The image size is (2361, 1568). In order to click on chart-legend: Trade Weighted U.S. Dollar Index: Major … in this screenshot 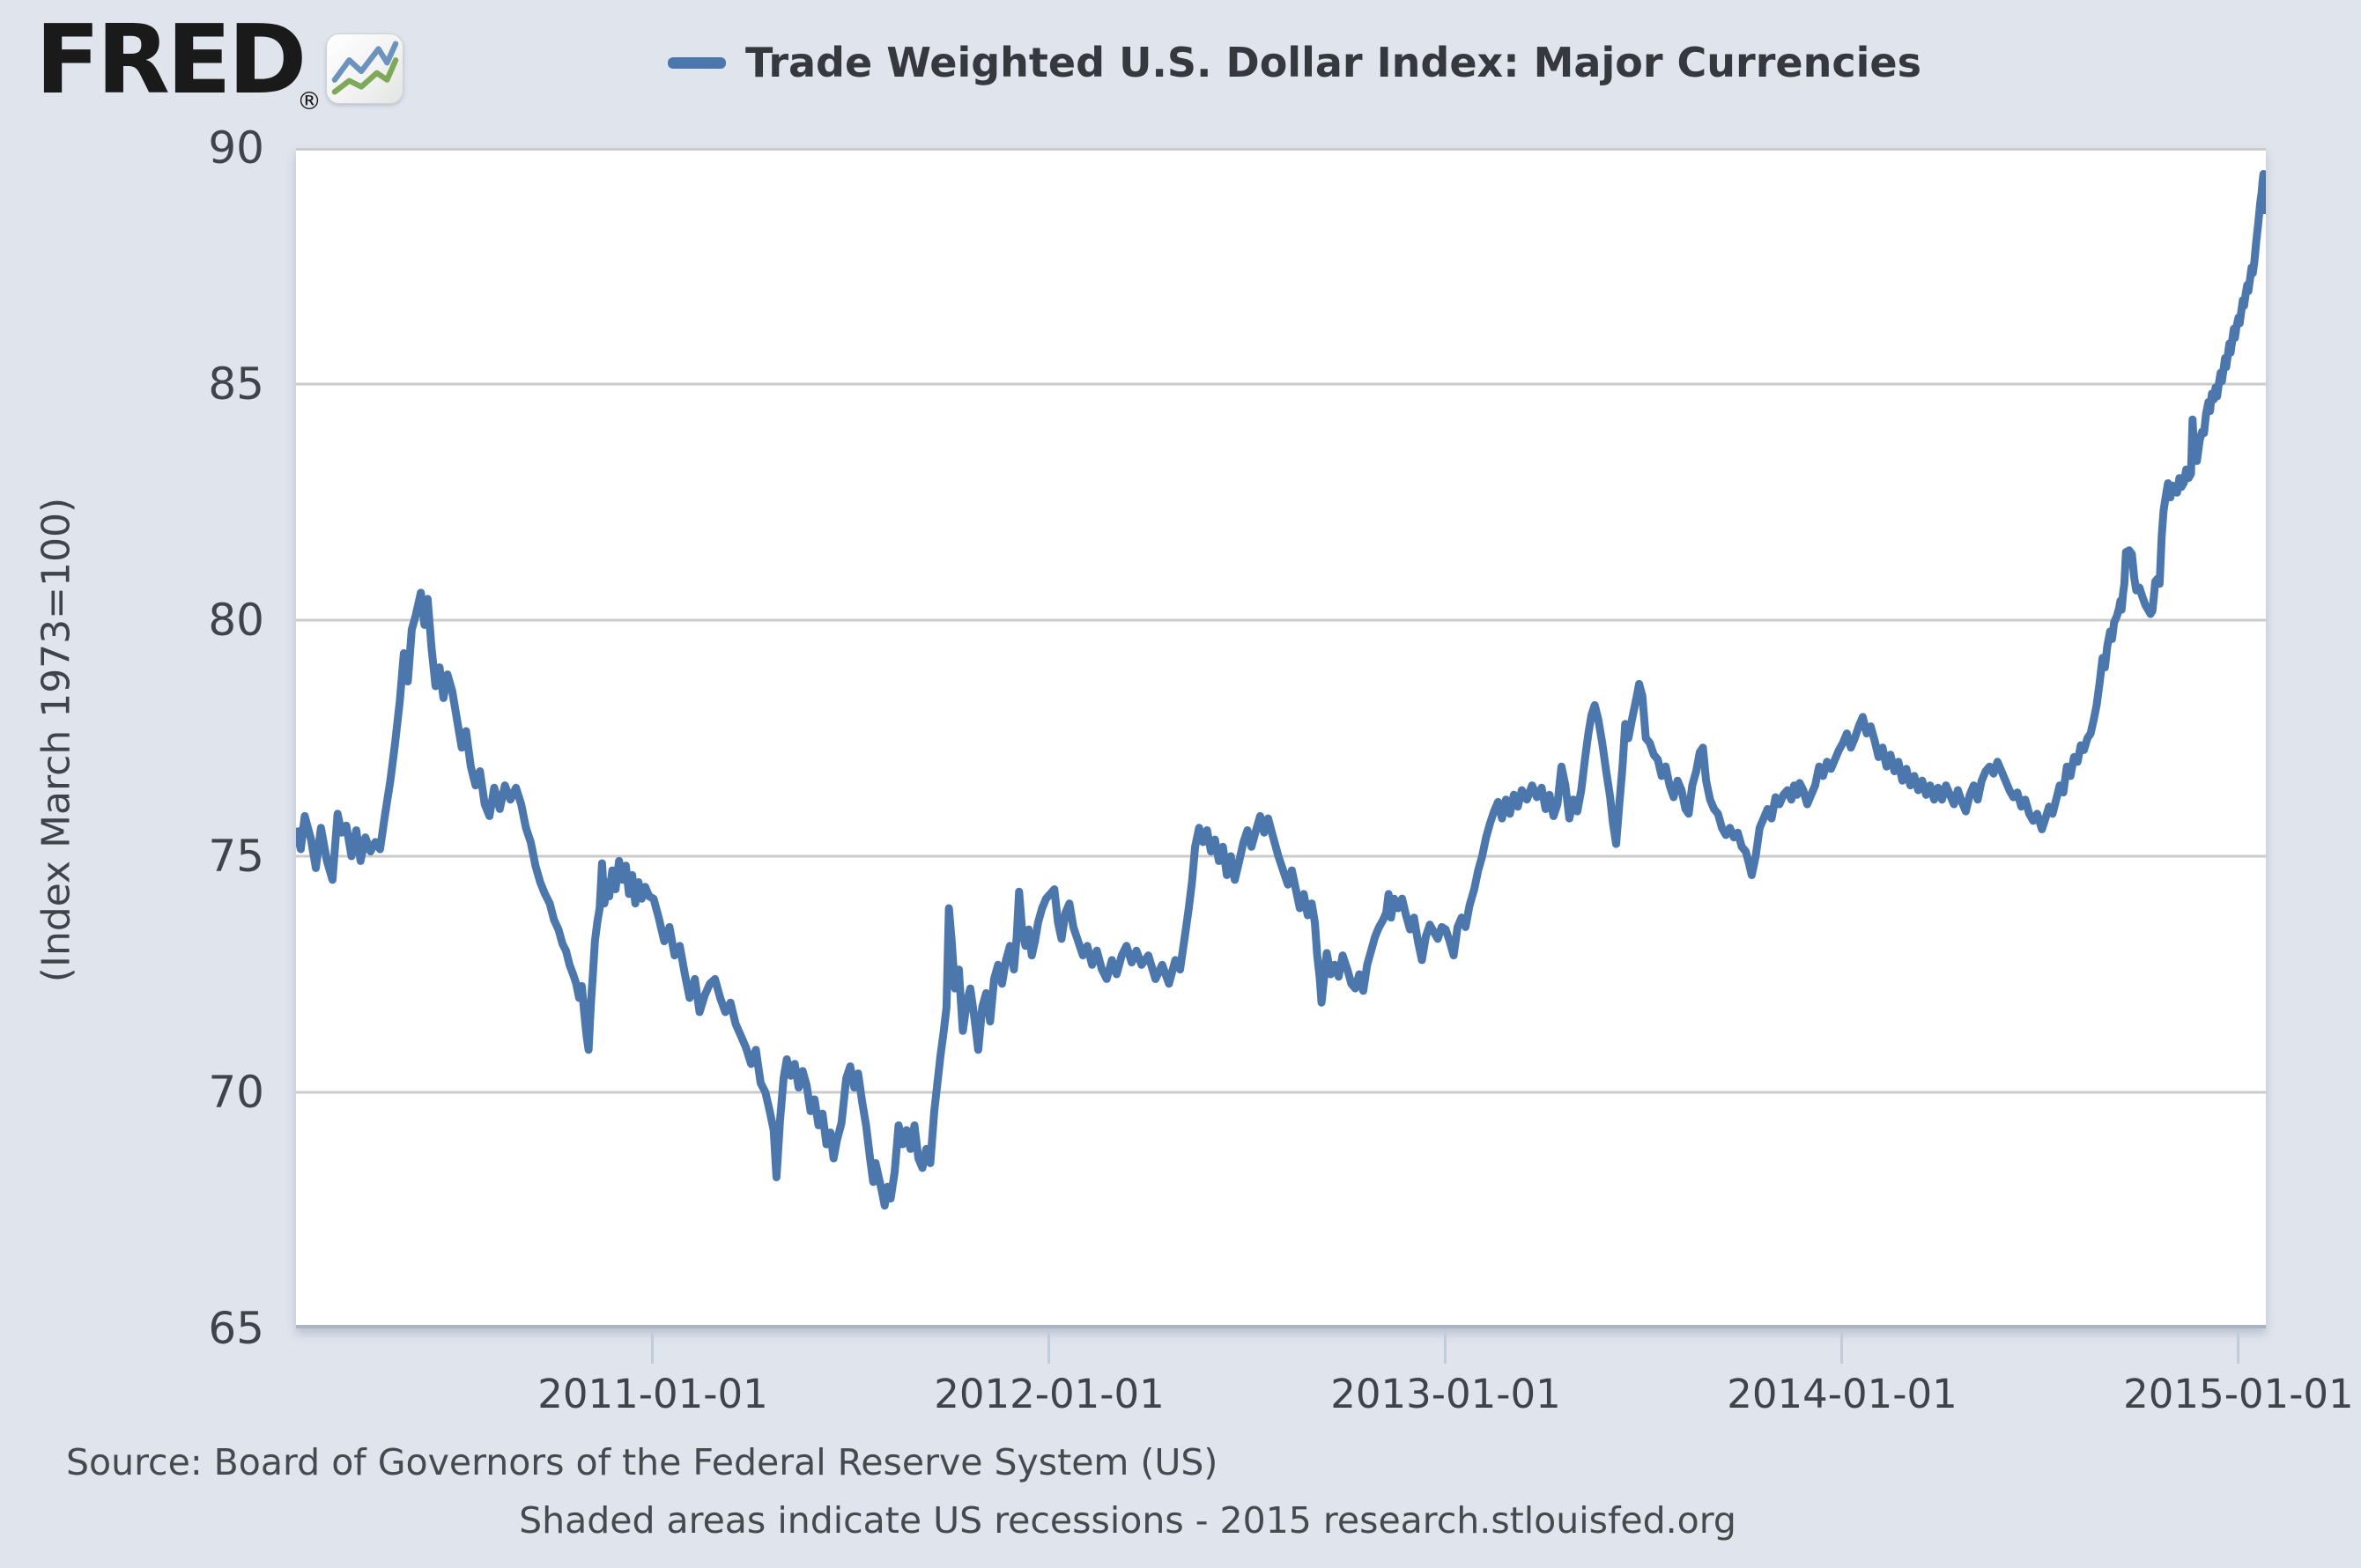, I will do `click(1294, 62)`.